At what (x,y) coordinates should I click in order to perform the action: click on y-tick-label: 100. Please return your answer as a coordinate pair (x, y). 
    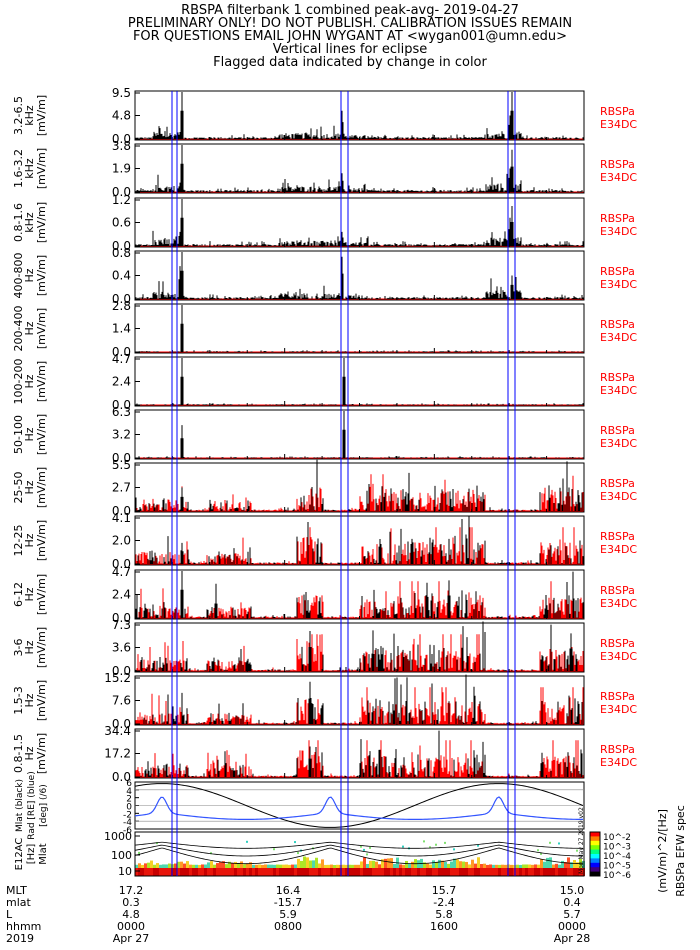
    Looking at the image, I should click on (121, 855).